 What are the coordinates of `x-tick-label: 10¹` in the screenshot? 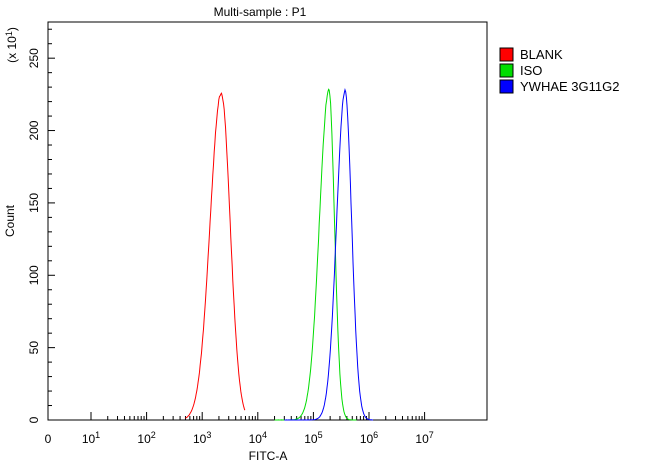 It's located at (91, 438).